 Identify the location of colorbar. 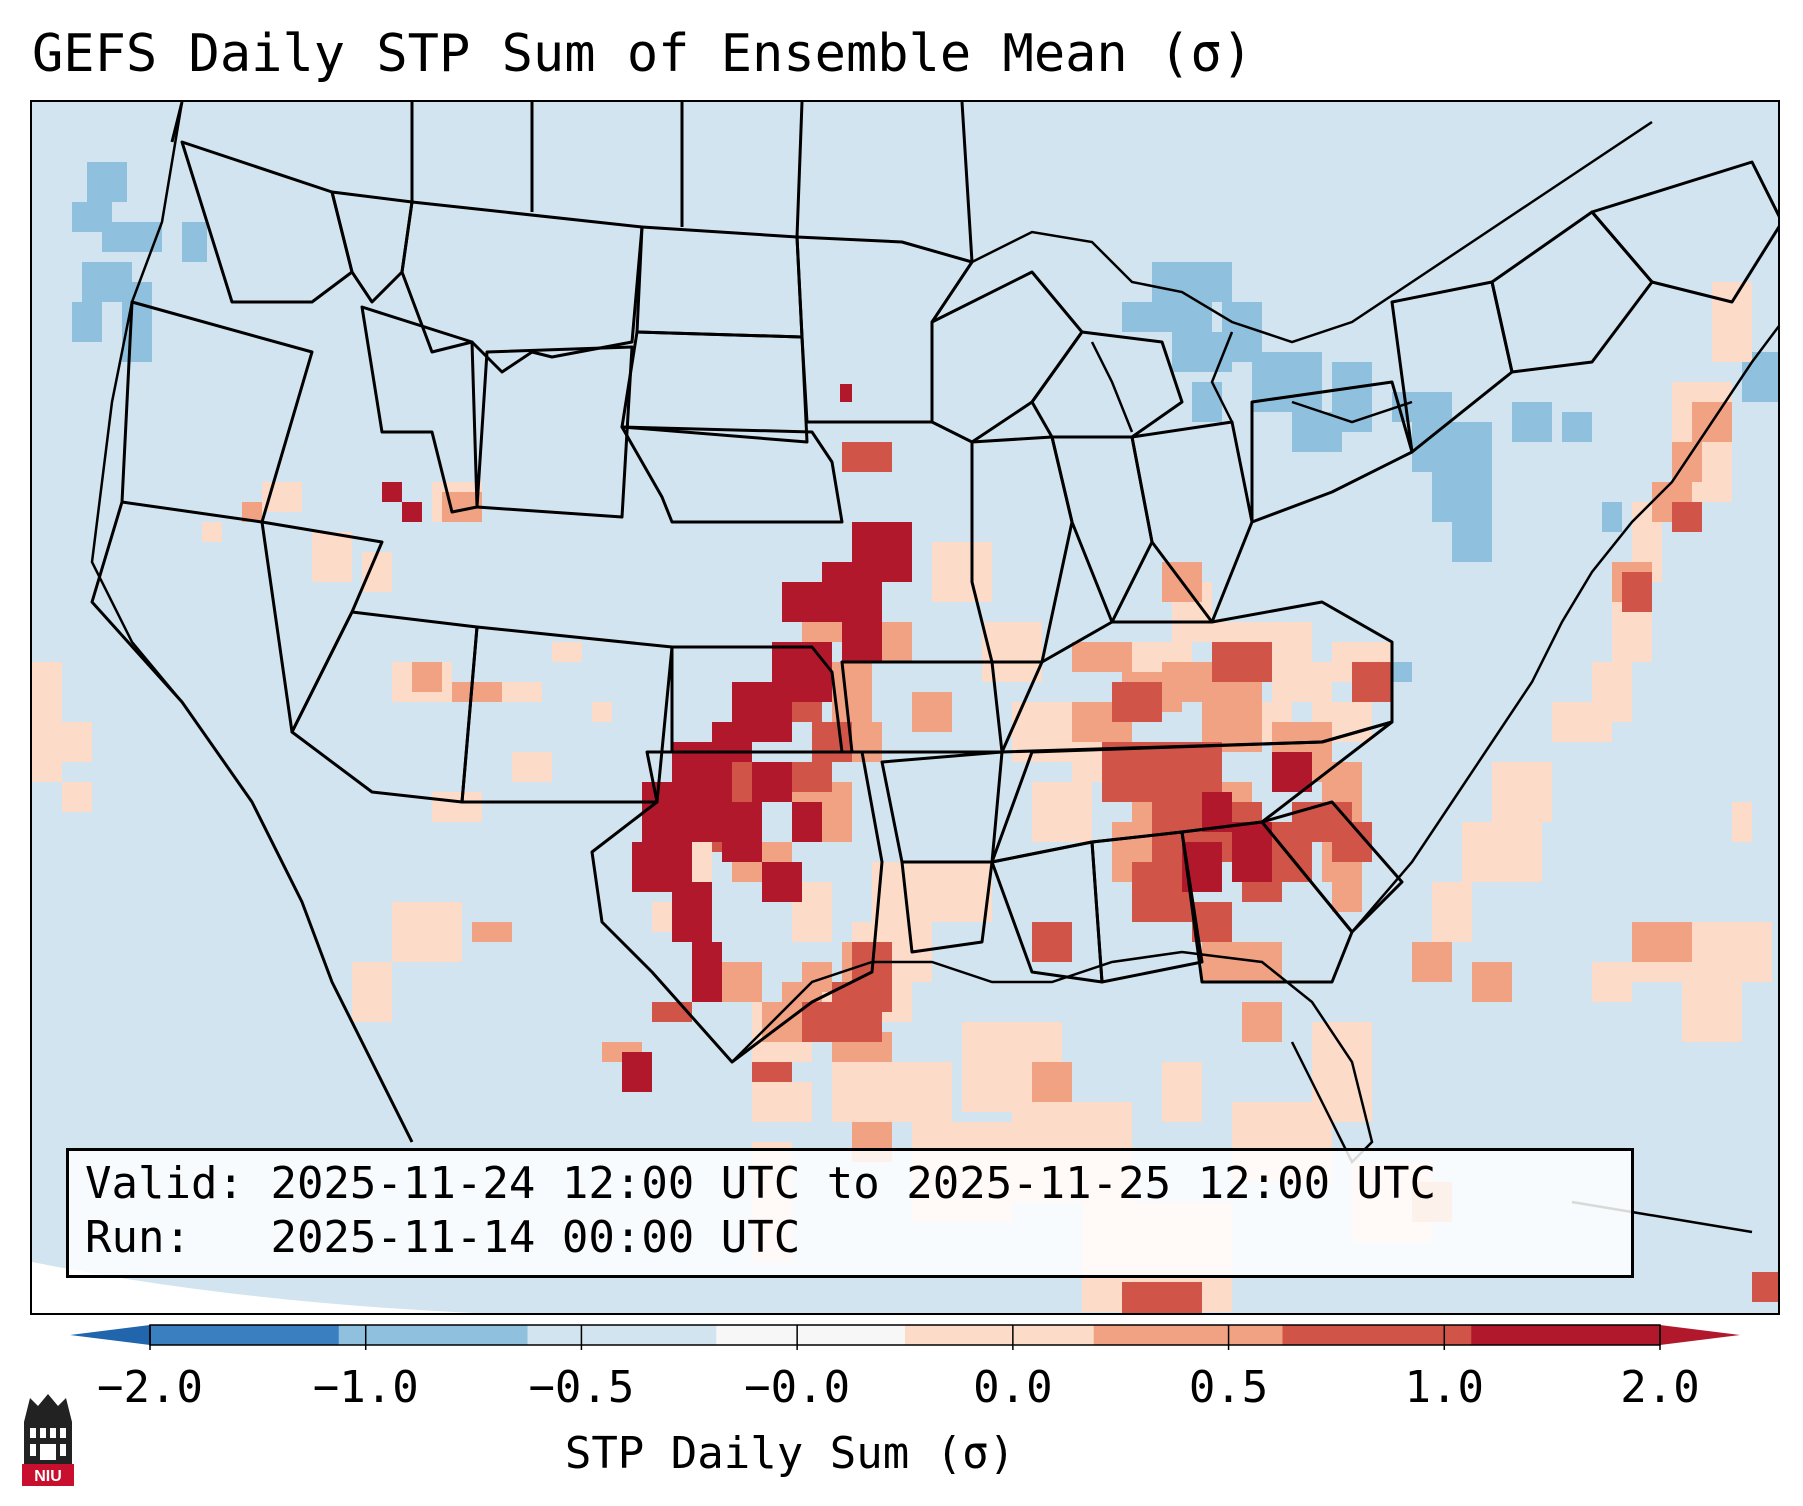
(905, 1337).